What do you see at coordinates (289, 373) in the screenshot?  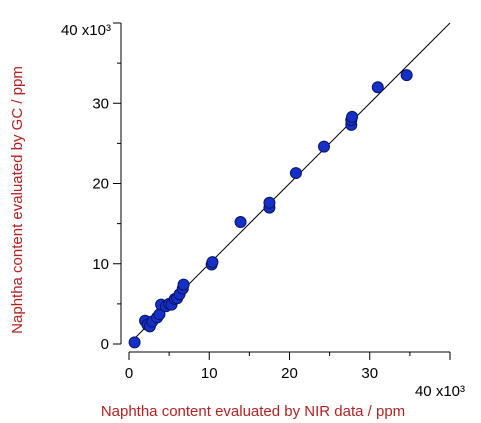 I see `x-tick-label: 20` at bounding box center [289, 373].